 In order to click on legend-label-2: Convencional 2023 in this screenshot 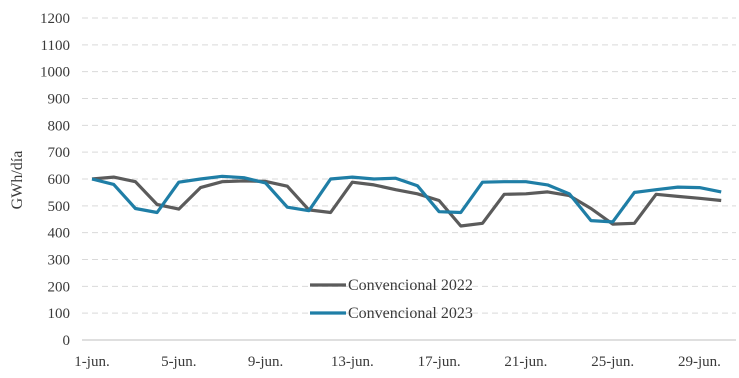, I will do `click(410, 313)`.